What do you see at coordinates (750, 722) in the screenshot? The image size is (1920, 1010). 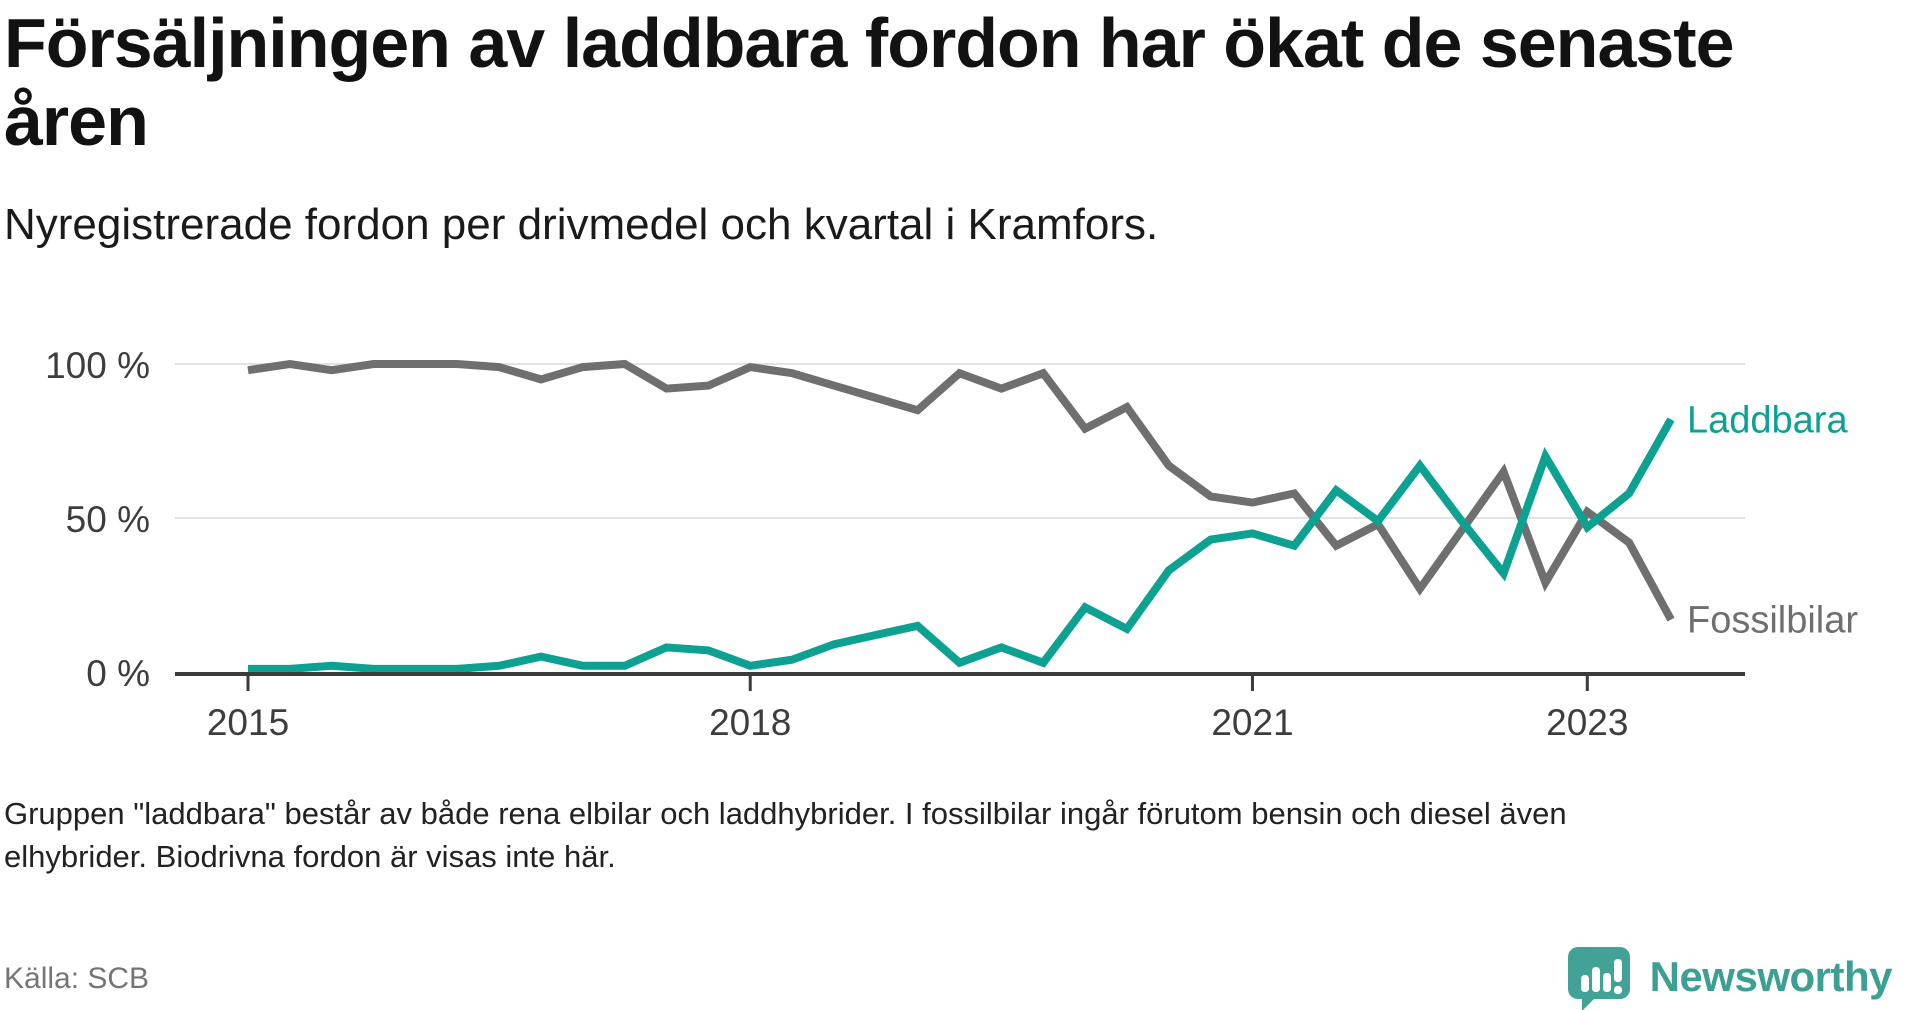 I see `x-tick-label: 2018` at bounding box center [750, 722].